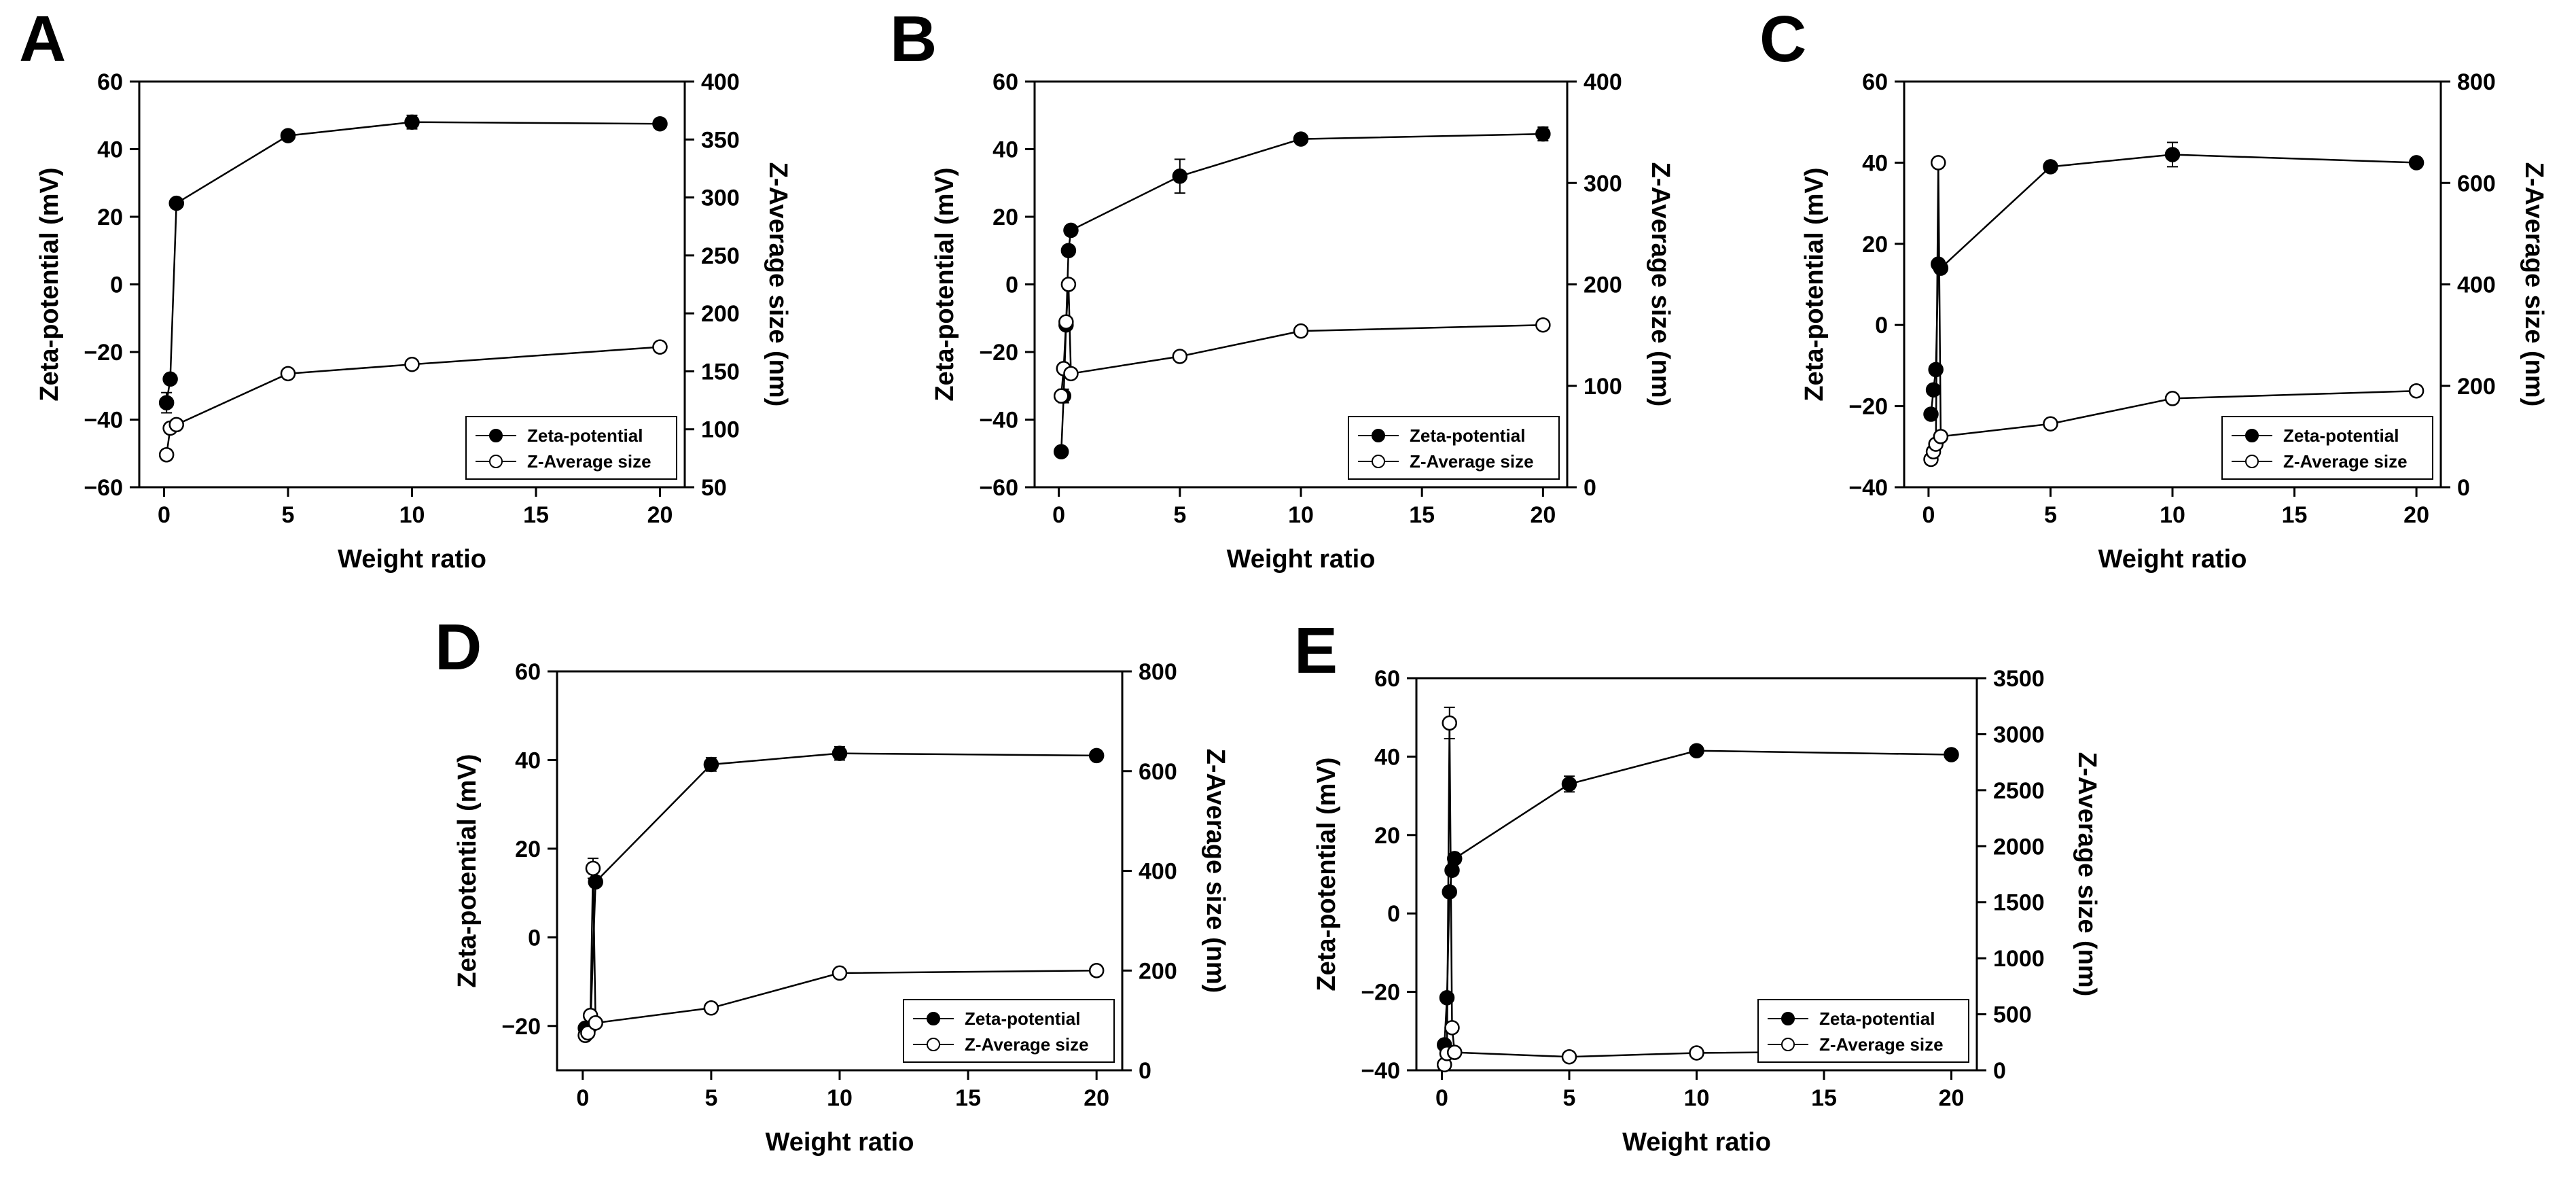 Image resolution: width=2576 pixels, height=1196 pixels. What do you see at coordinates (720, 140) in the screenshot?
I see `y2-tick-label: 350` at bounding box center [720, 140].